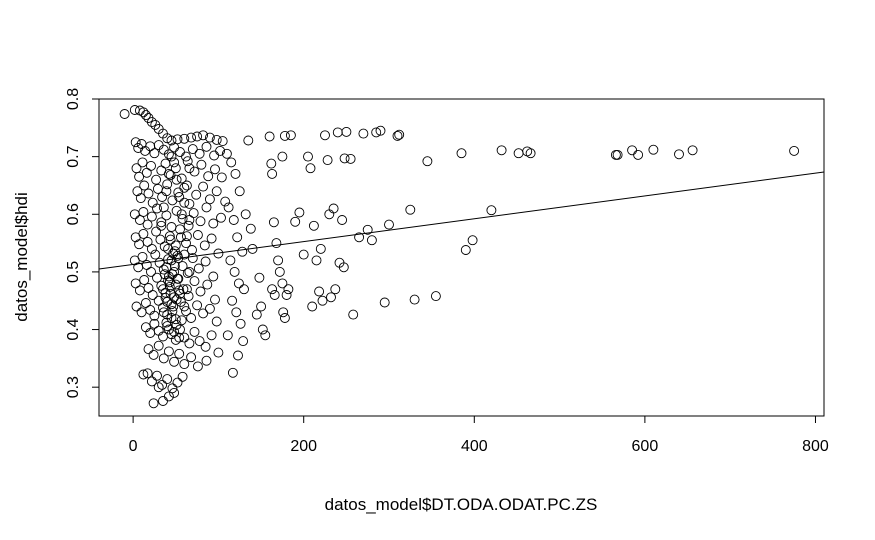 This screenshot has width=875, height=540. What do you see at coordinates (461, 504) in the screenshot?
I see `x-axis-label: datos_model$DT.ODA.ODAT.PC.ZS` at bounding box center [461, 504].